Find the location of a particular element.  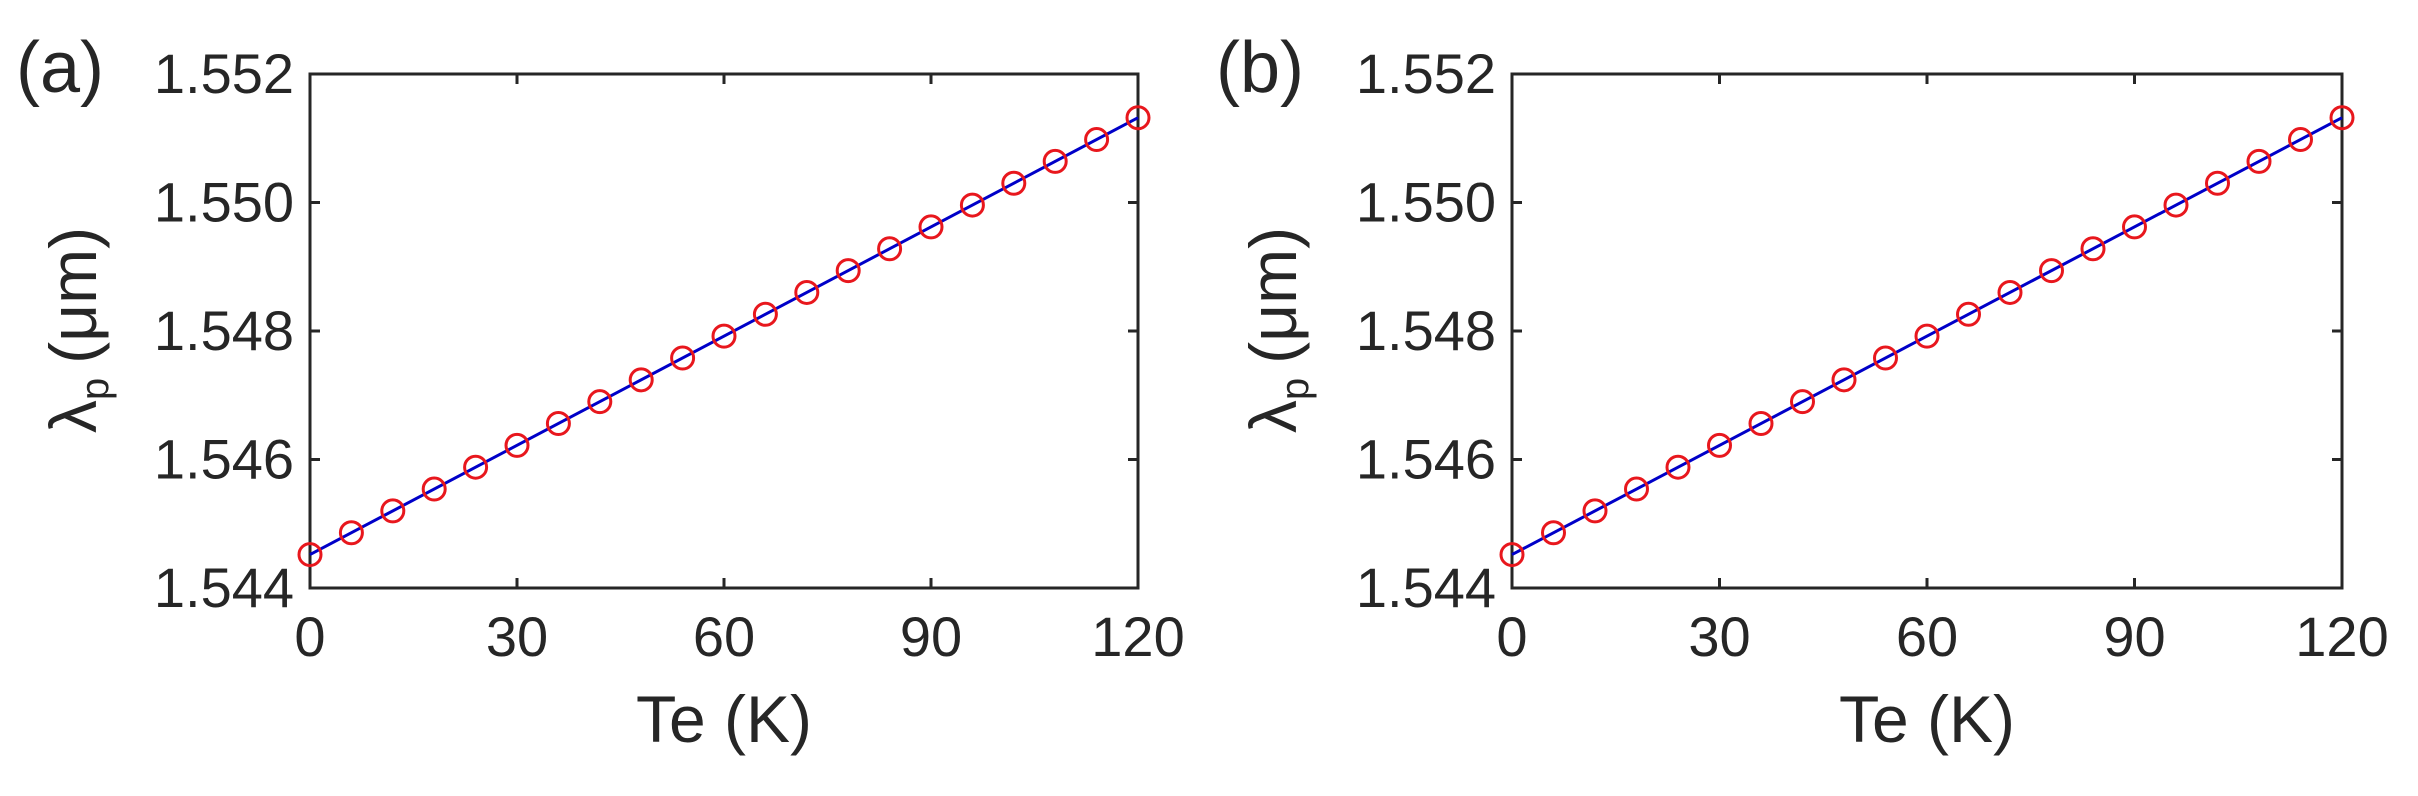

panel-label: (a) is located at coordinates (60, 68).